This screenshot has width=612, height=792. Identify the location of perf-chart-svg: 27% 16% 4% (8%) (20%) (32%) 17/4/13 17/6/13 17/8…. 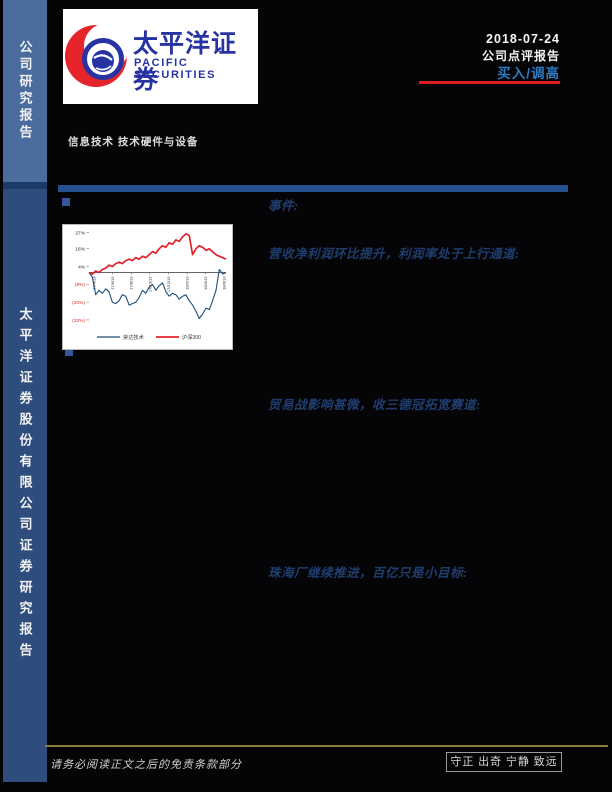
(149, 285).